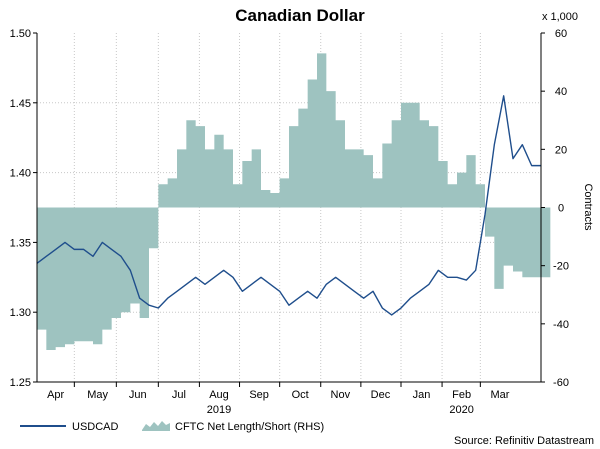  What do you see at coordinates (341, 395) in the screenshot?
I see `x-tick-label: Nov` at bounding box center [341, 395].